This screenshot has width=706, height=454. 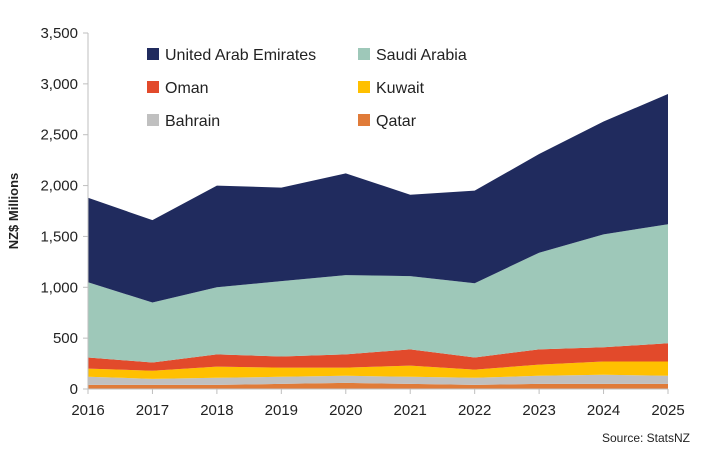 What do you see at coordinates (378, 379) in the screenshot?
I see `area-bahrain` at bounding box center [378, 379].